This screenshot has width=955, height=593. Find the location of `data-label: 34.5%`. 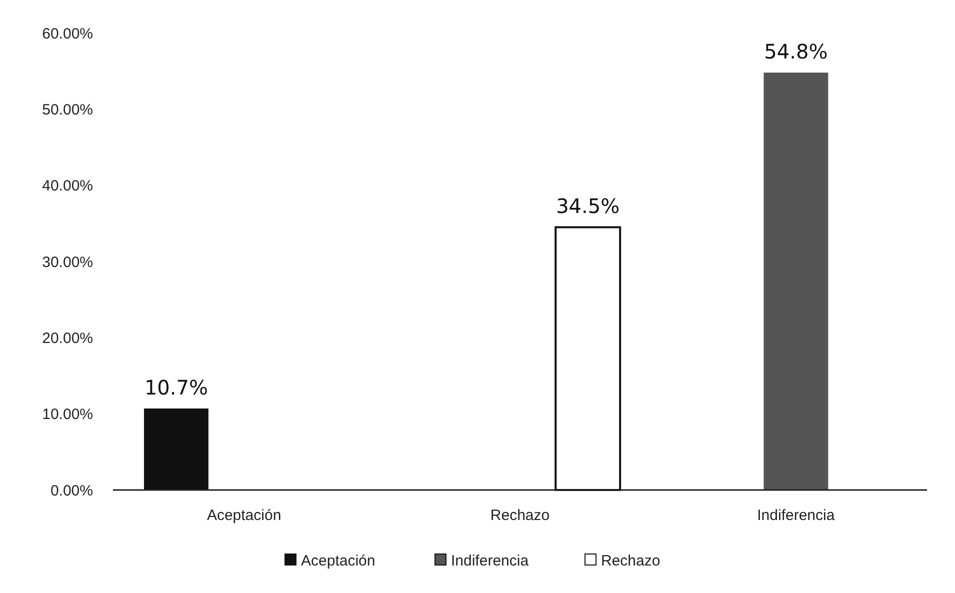

data-label: 34.5% is located at coordinates (588, 206).